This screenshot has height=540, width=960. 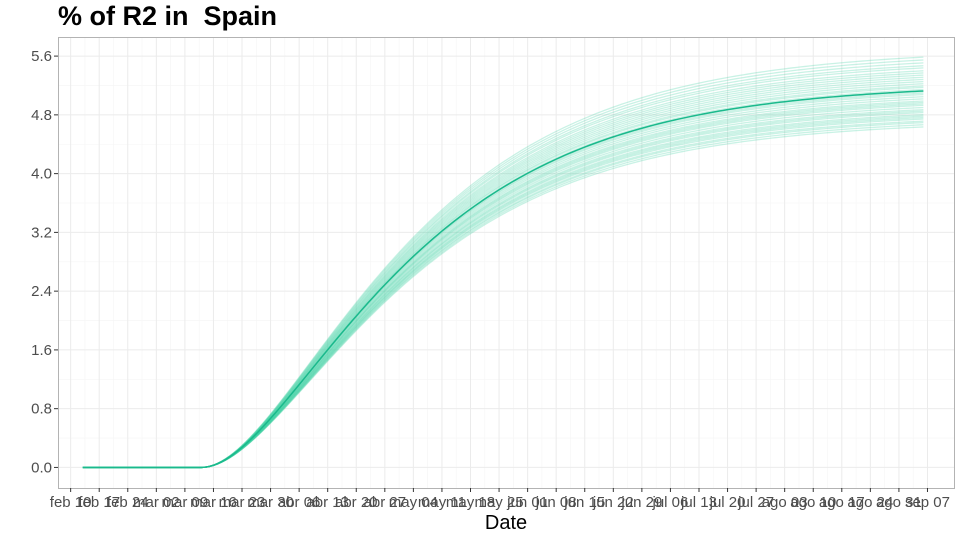 I want to click on x-tick-label: jul 20, so click(x=727, y=502).